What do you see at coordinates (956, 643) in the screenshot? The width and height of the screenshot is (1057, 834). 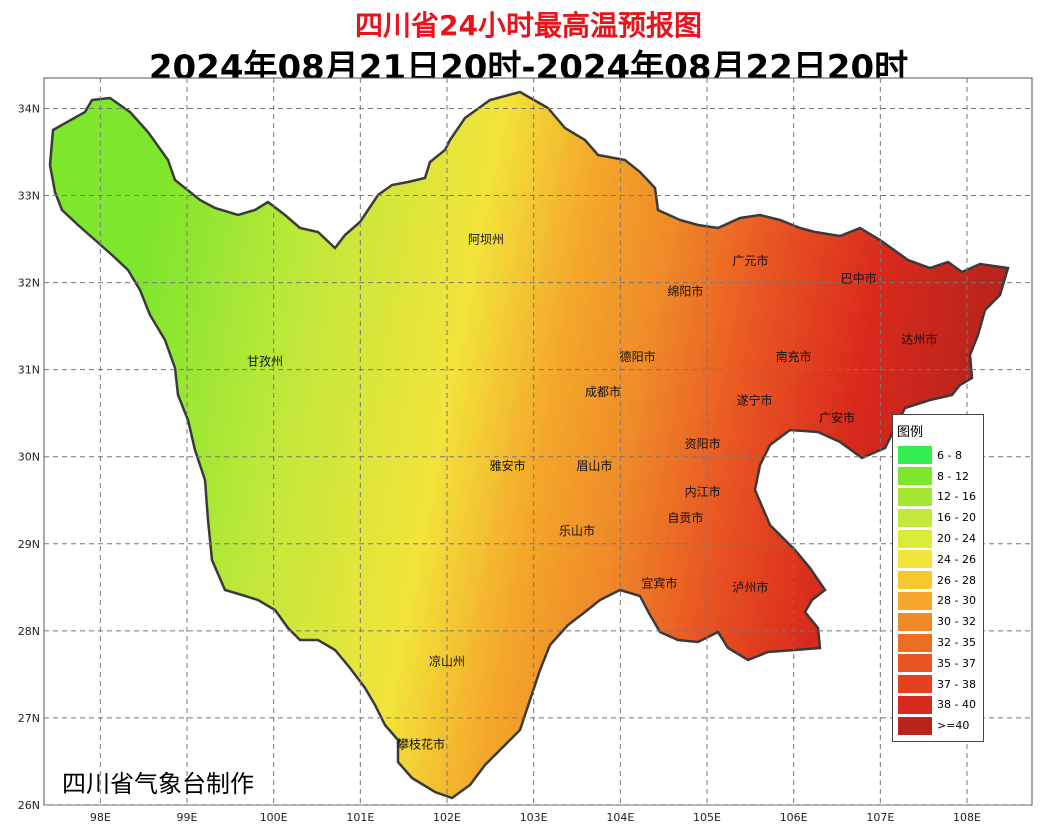 I see `legend-label: 32 - 35` at bounding box center [956, 643].